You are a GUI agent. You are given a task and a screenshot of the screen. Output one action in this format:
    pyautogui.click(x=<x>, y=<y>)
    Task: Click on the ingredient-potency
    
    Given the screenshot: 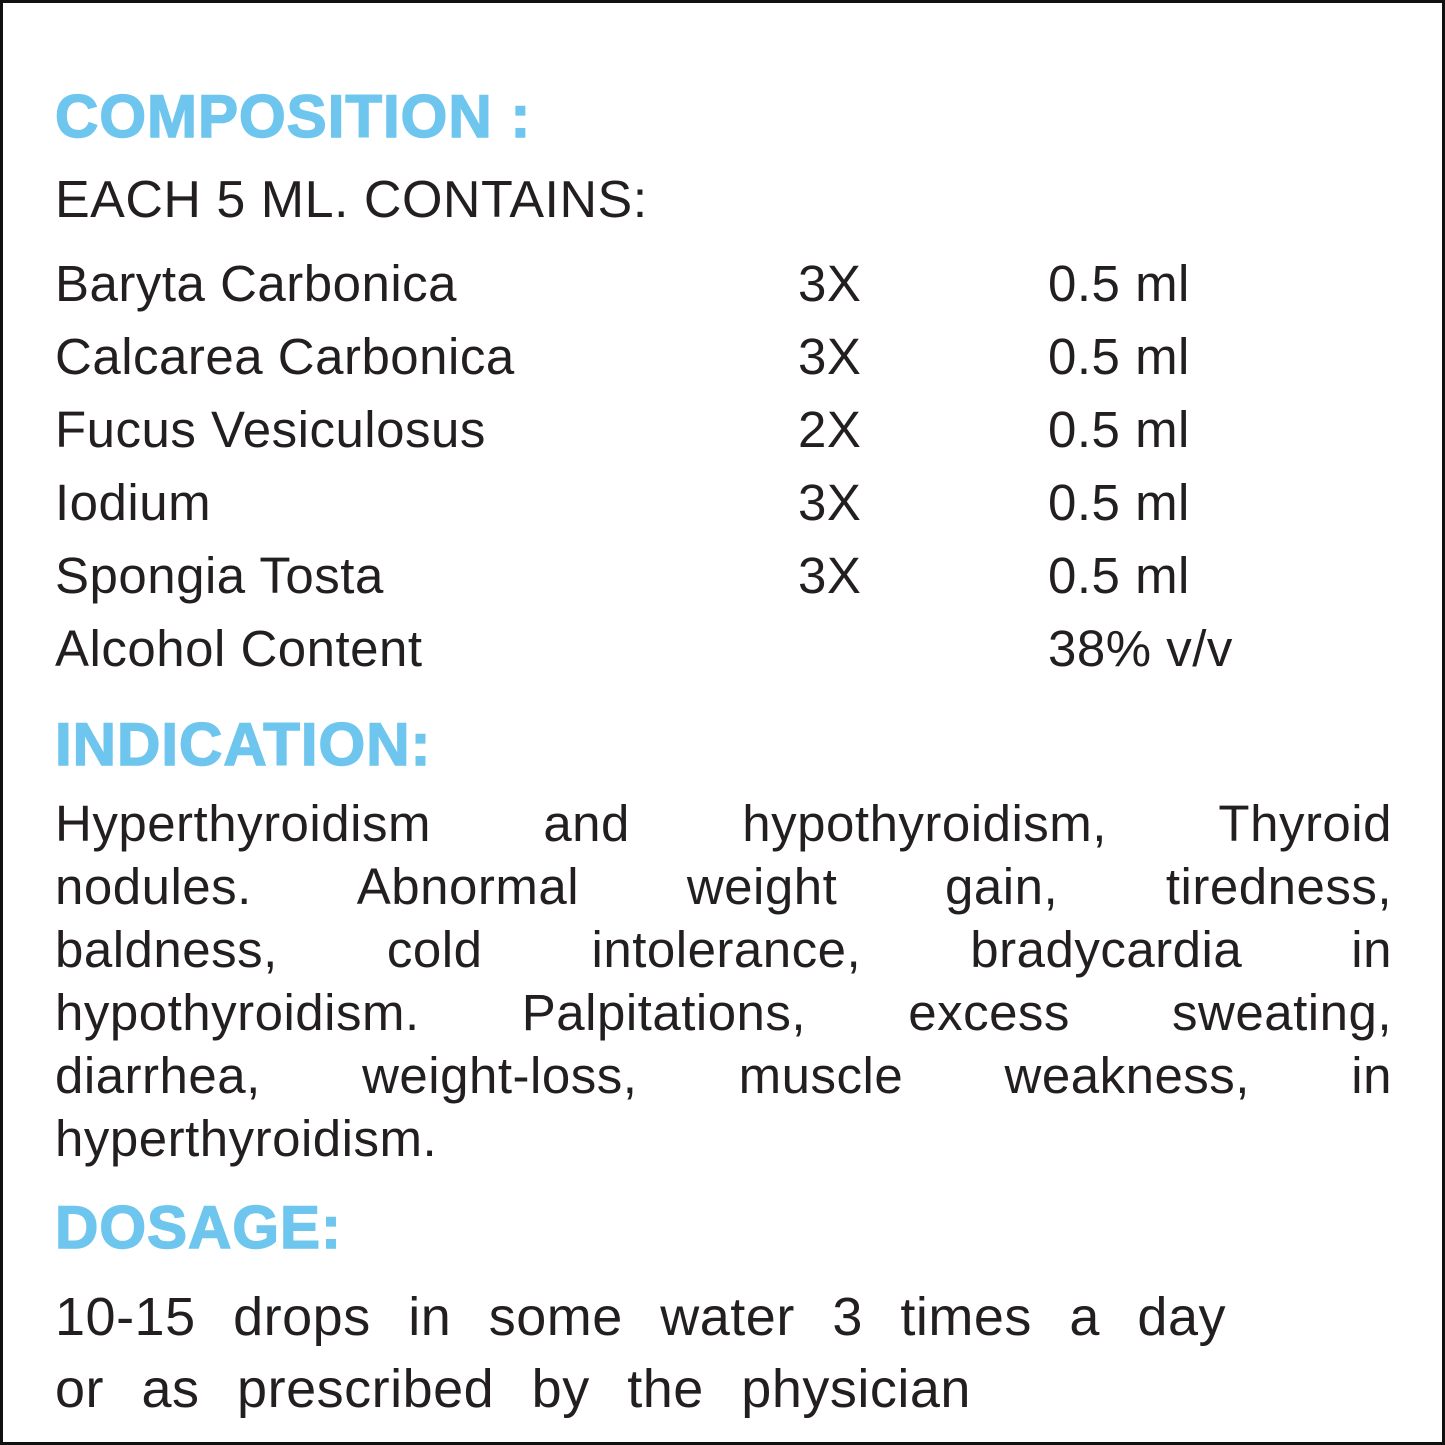 What is the action you would take?
    pyautogui.click(x=923, y=648)
    